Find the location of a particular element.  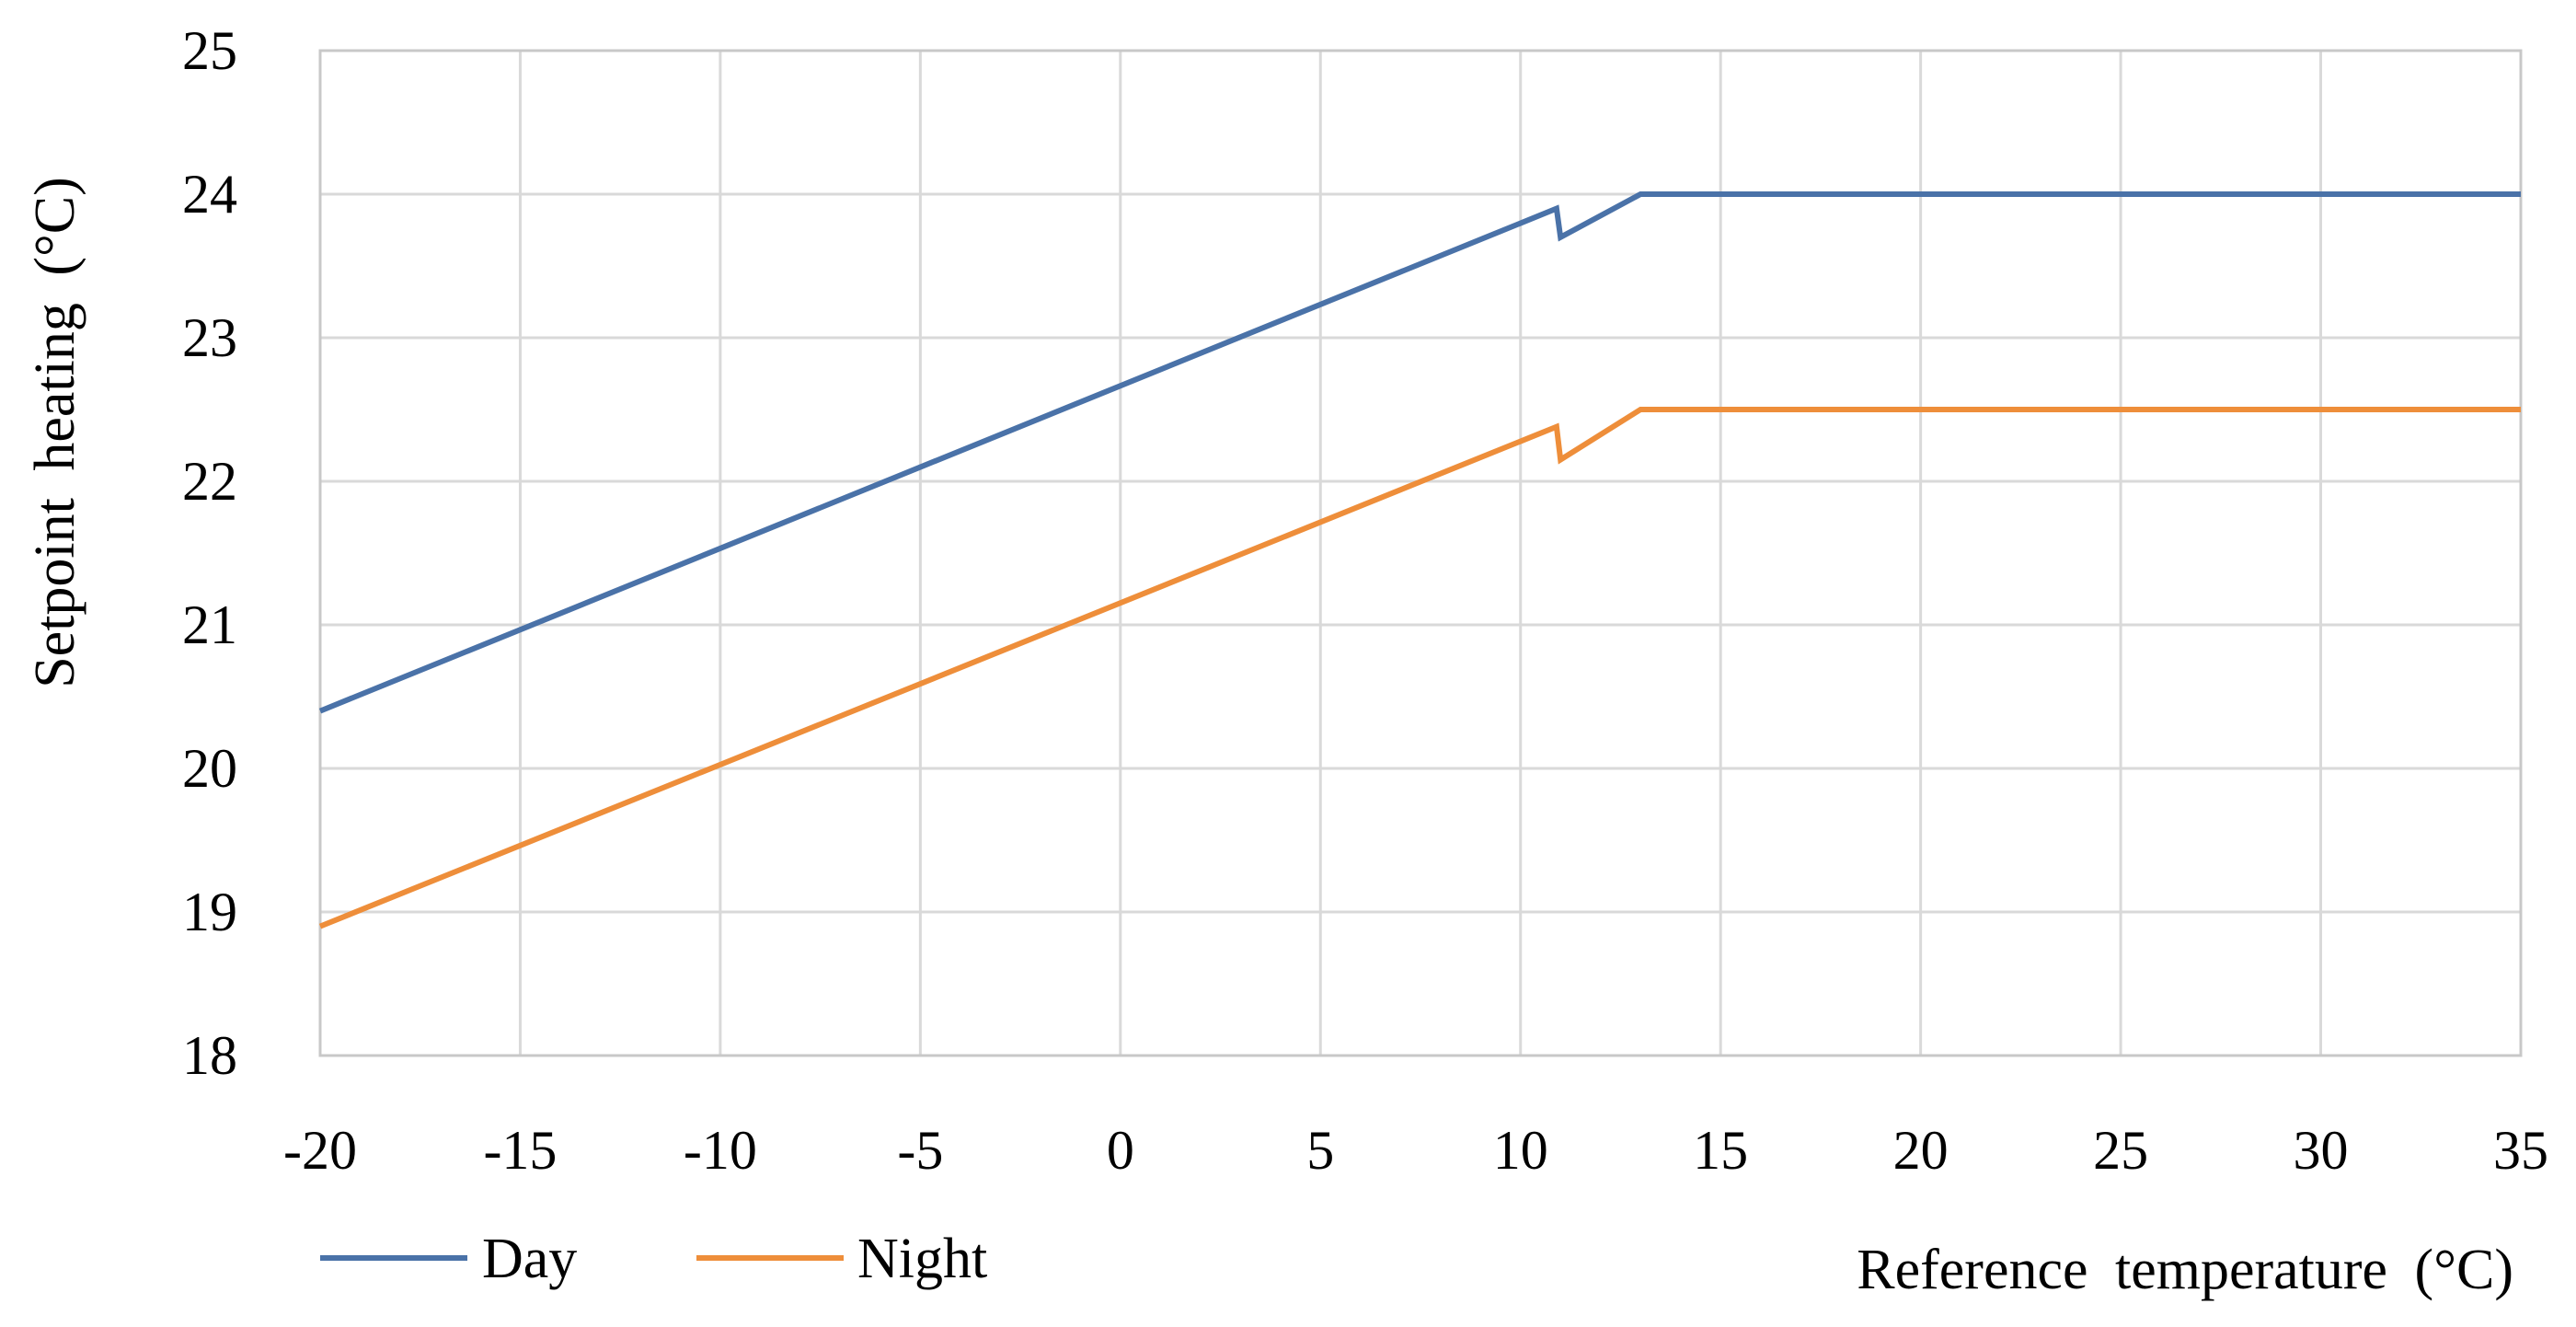

legend-label-night: Night is located at coordinates (922, 1259).